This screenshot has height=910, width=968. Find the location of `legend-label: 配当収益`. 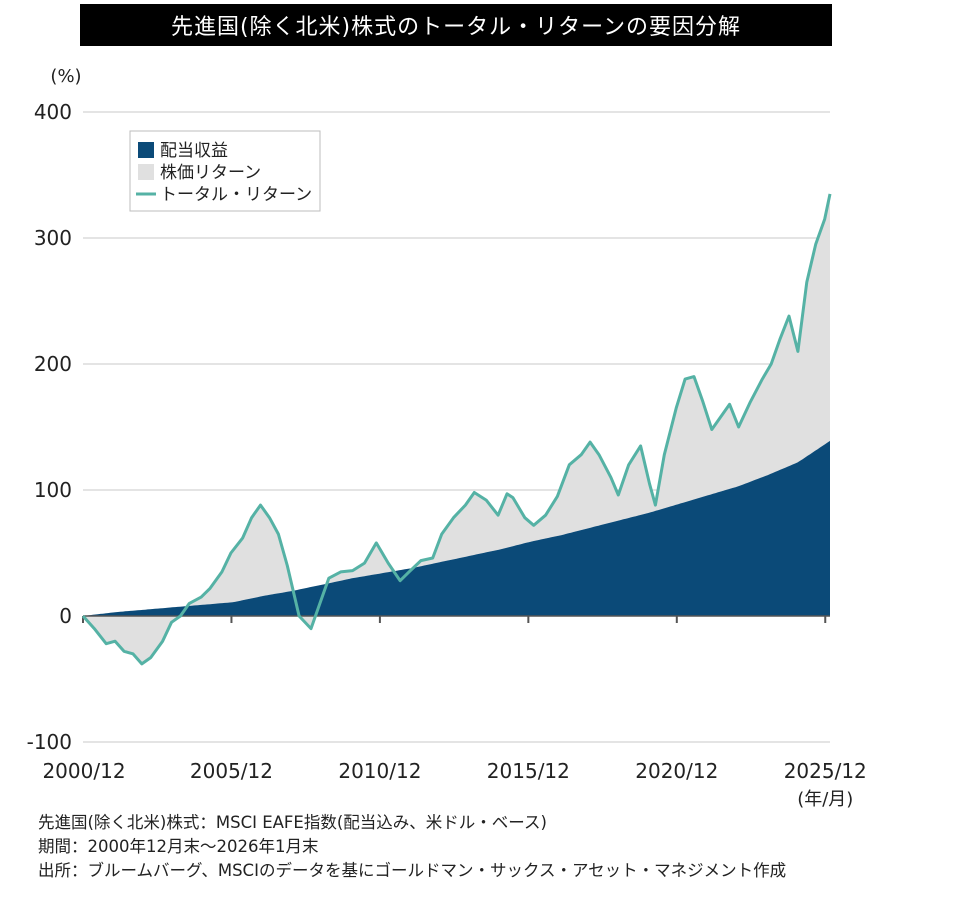

legend-label: 配当収益 is located at coordinates (194, 151).